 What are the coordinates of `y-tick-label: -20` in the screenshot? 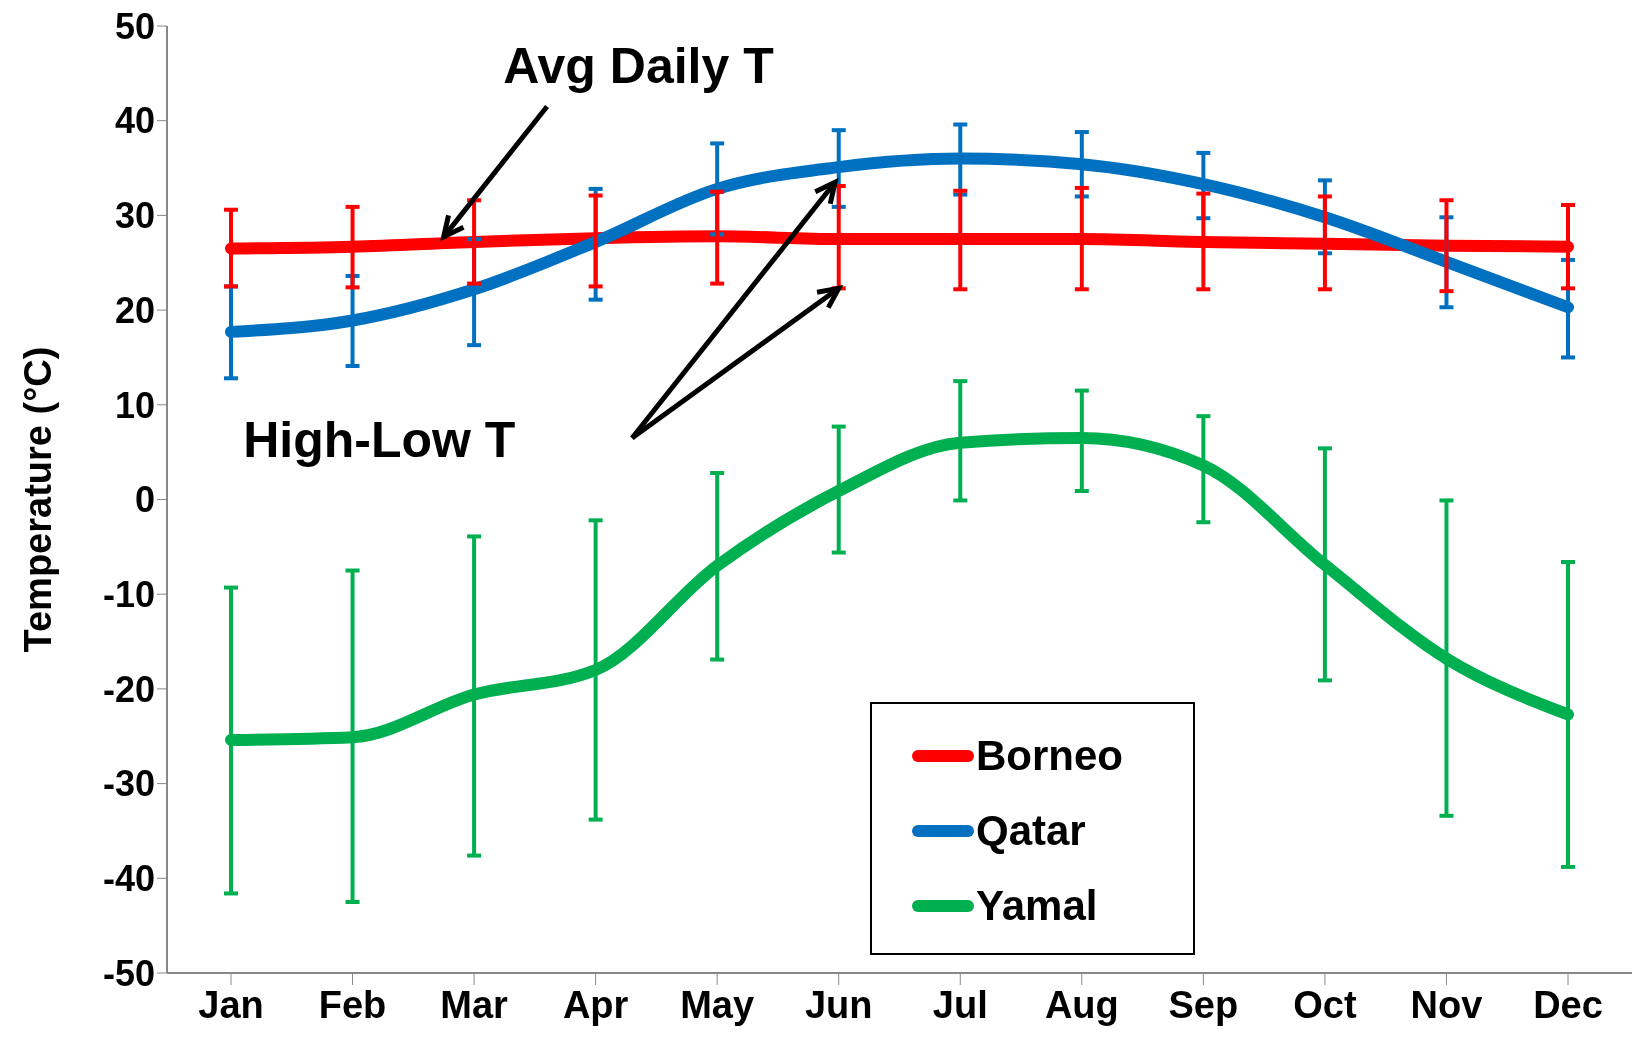 It's located at (128, 689).